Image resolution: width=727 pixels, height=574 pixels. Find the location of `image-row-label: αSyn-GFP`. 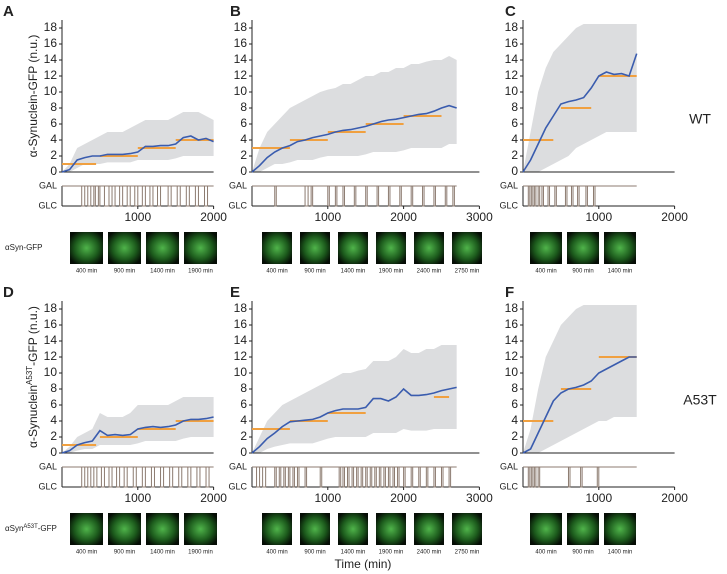

image-row-label: αSyn-GFP is located at coordinates (24, 247).